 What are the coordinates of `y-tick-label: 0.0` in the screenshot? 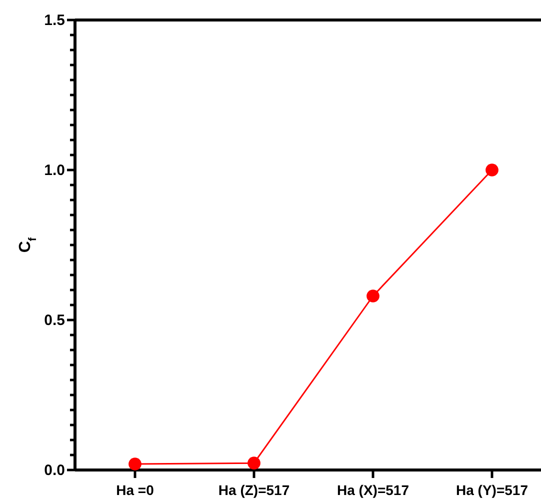 It's located at (54, 470).